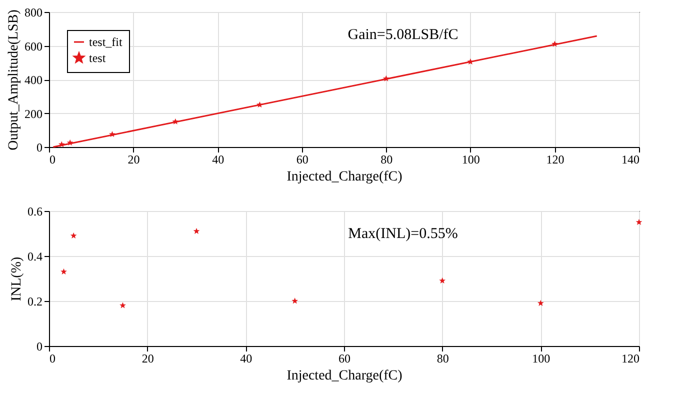 This screenshot has height=401, width=689. What do you see at coordinates (403, 234) in the screenshot?
I see `annotation: Max(INL)=0.55%` at bounding box center [403, 234].